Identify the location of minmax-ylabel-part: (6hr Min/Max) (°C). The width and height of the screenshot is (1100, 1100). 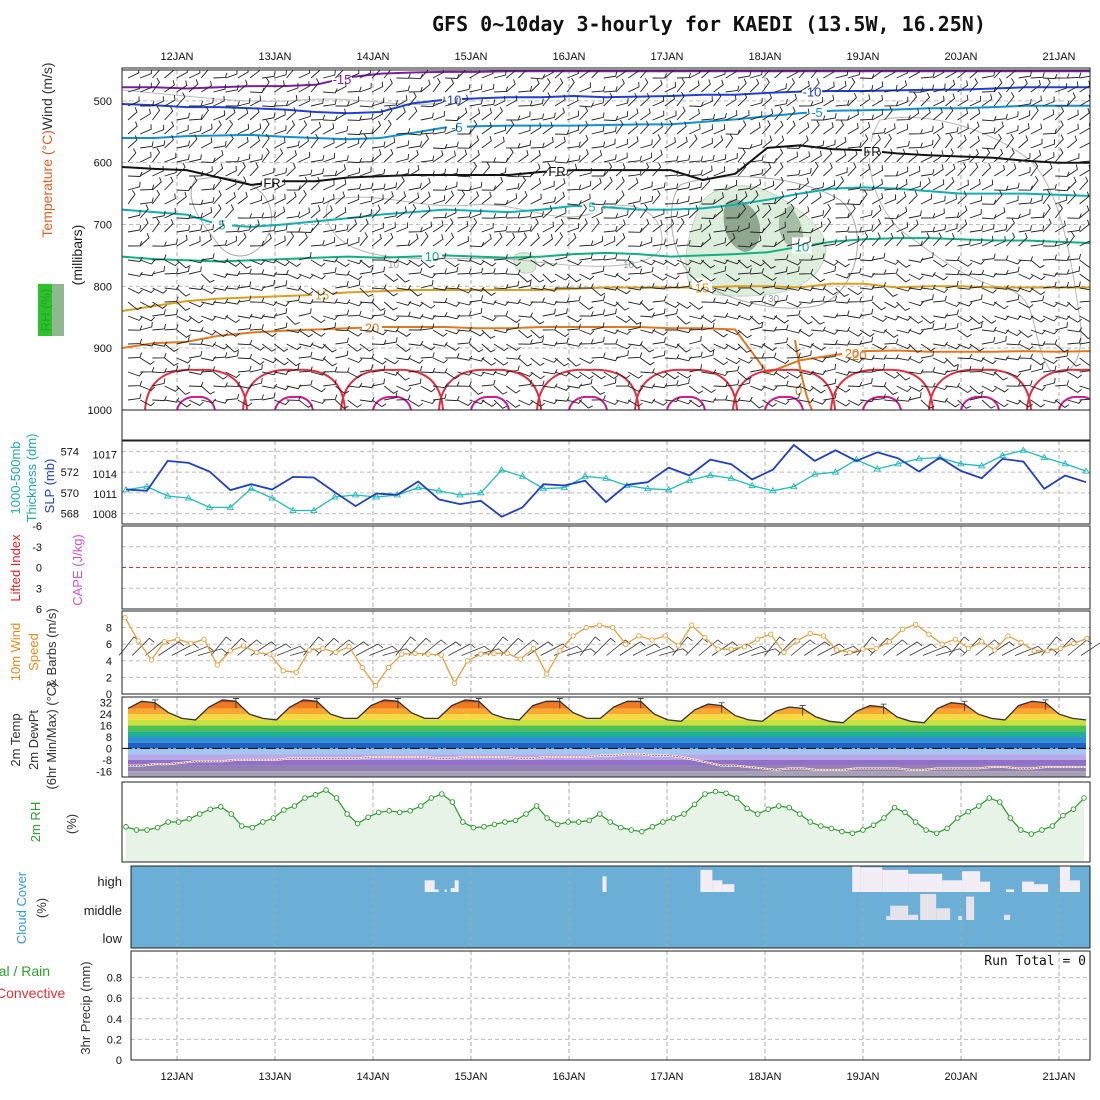
(51, 735).